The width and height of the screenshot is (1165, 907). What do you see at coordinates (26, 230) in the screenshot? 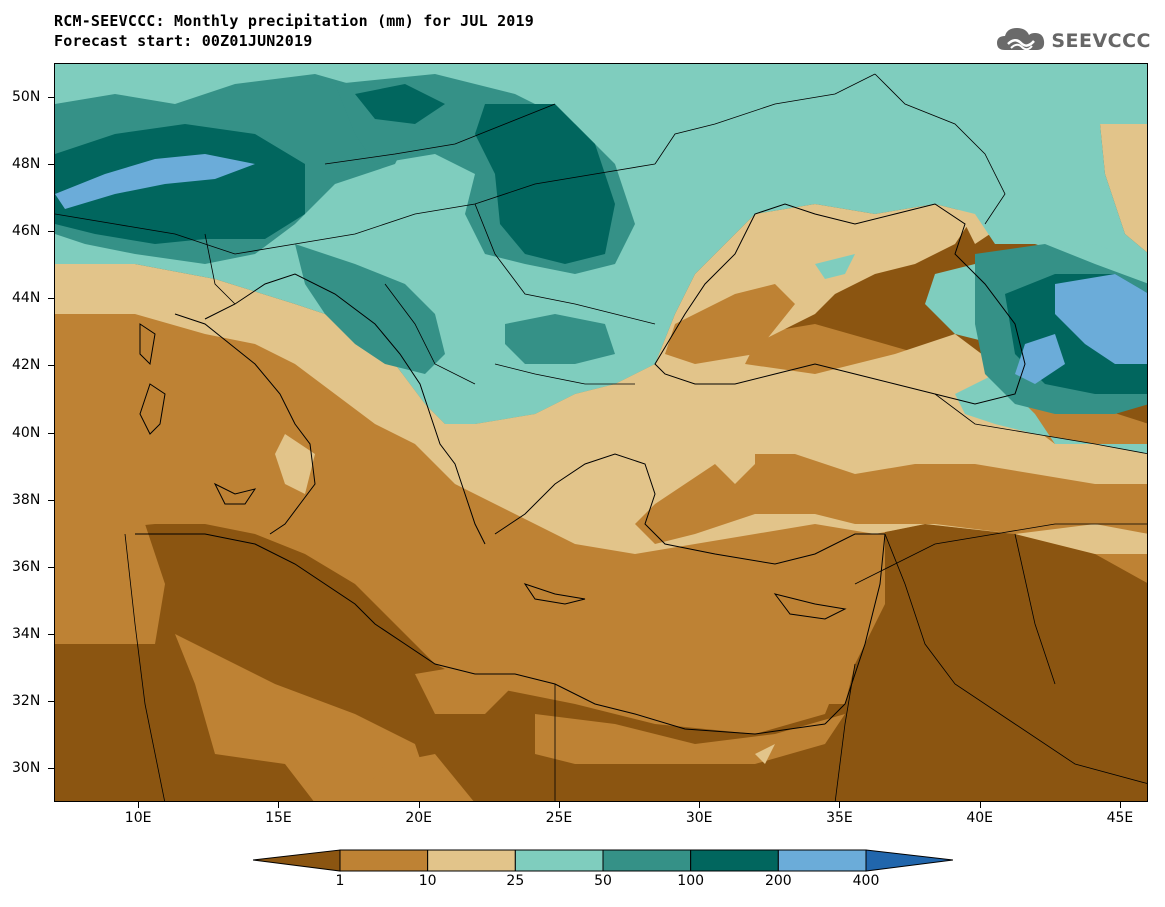
I see `lat-tick-label: 46N` at bounding box center [26, 230].